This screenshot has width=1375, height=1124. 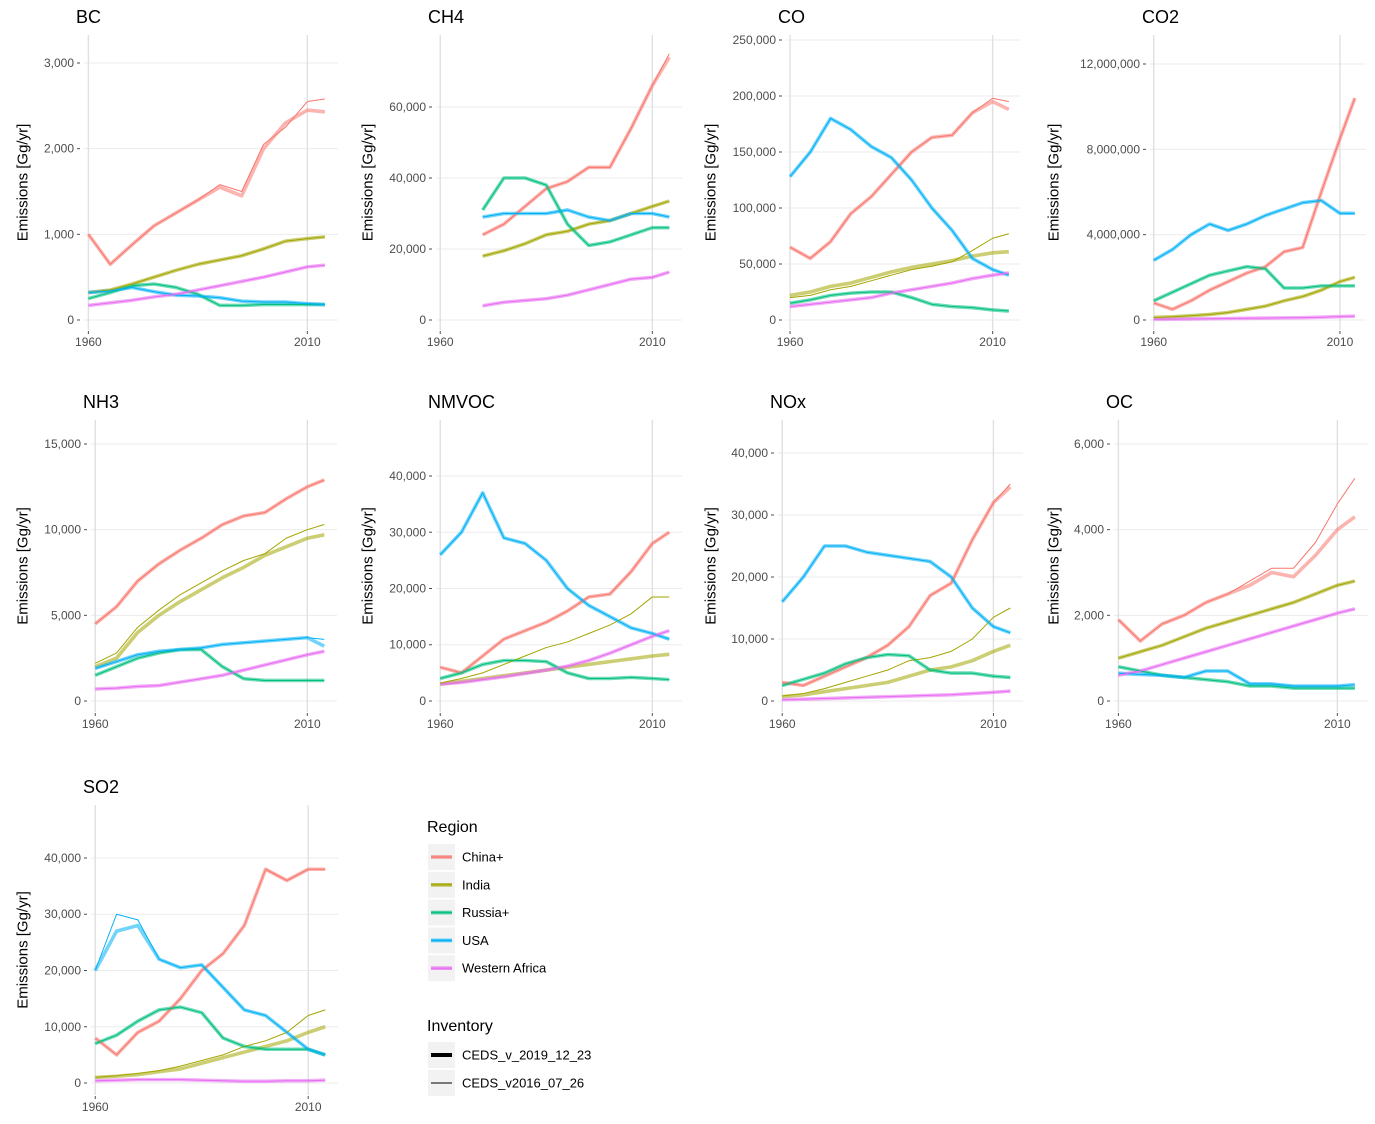 What do you see at coordinates (101, 787) in the screenshot?
I see `panel-title: SO2` at bounding box center [101, 787].